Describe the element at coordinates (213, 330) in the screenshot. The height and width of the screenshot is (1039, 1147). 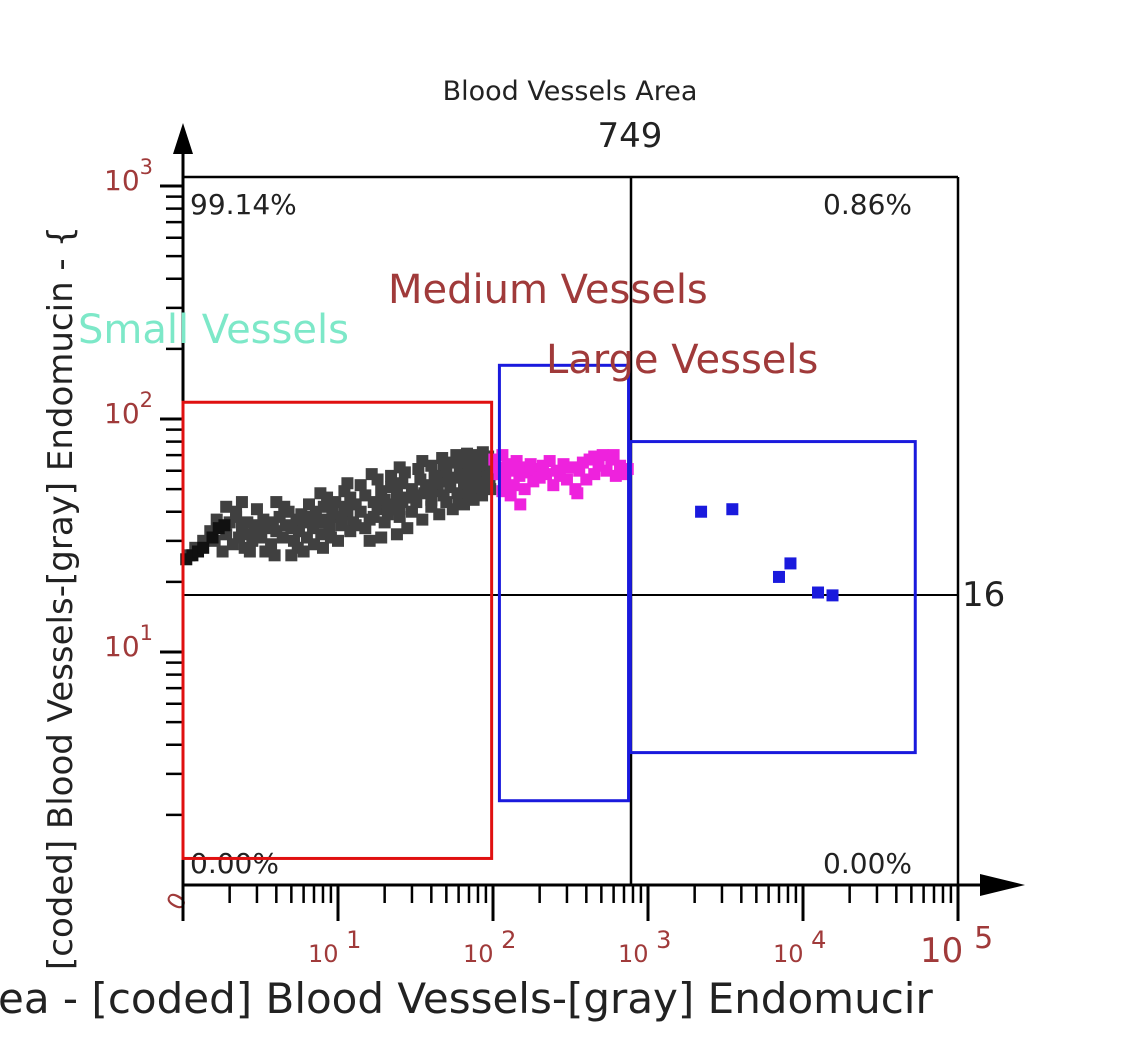
I see `gate-label: Small Vessels` at that location.